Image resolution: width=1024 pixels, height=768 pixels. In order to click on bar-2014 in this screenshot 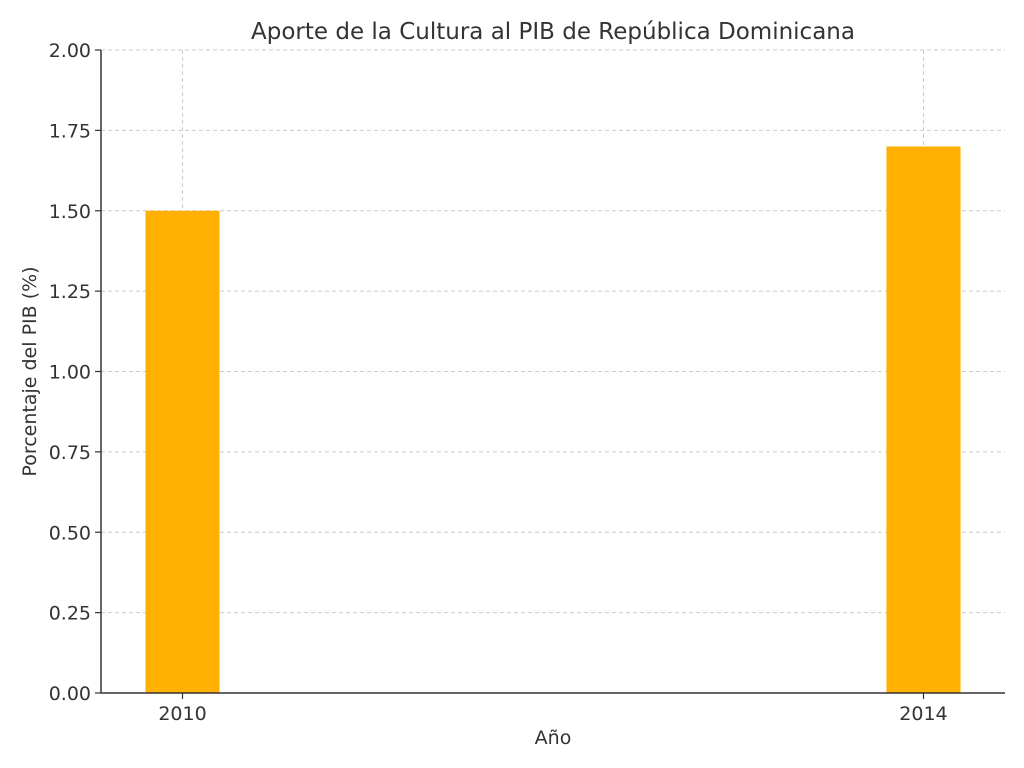, I will do `click(923, 419)`.